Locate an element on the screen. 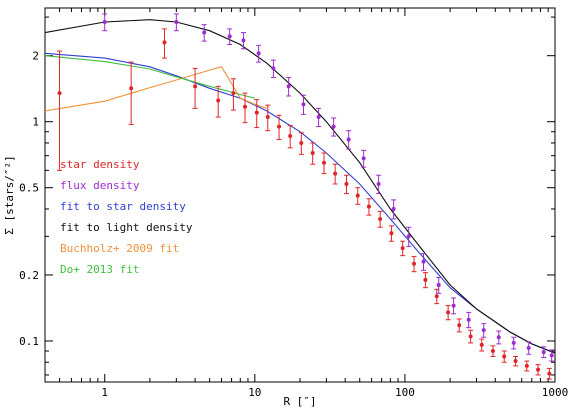 The height and width of the screenshot is (411, 570). series-line-buchholz-2009-fit is located at coordinates (155, 89).